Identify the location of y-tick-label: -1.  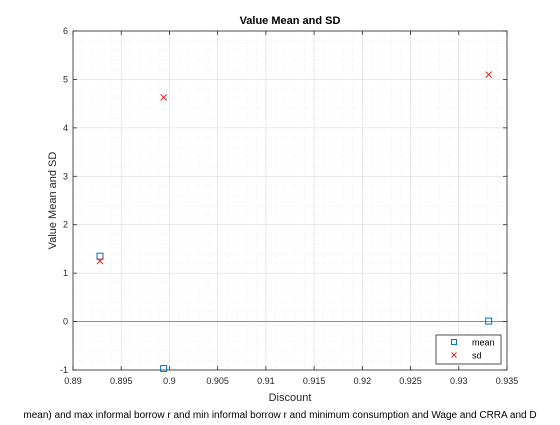
(64, 370).